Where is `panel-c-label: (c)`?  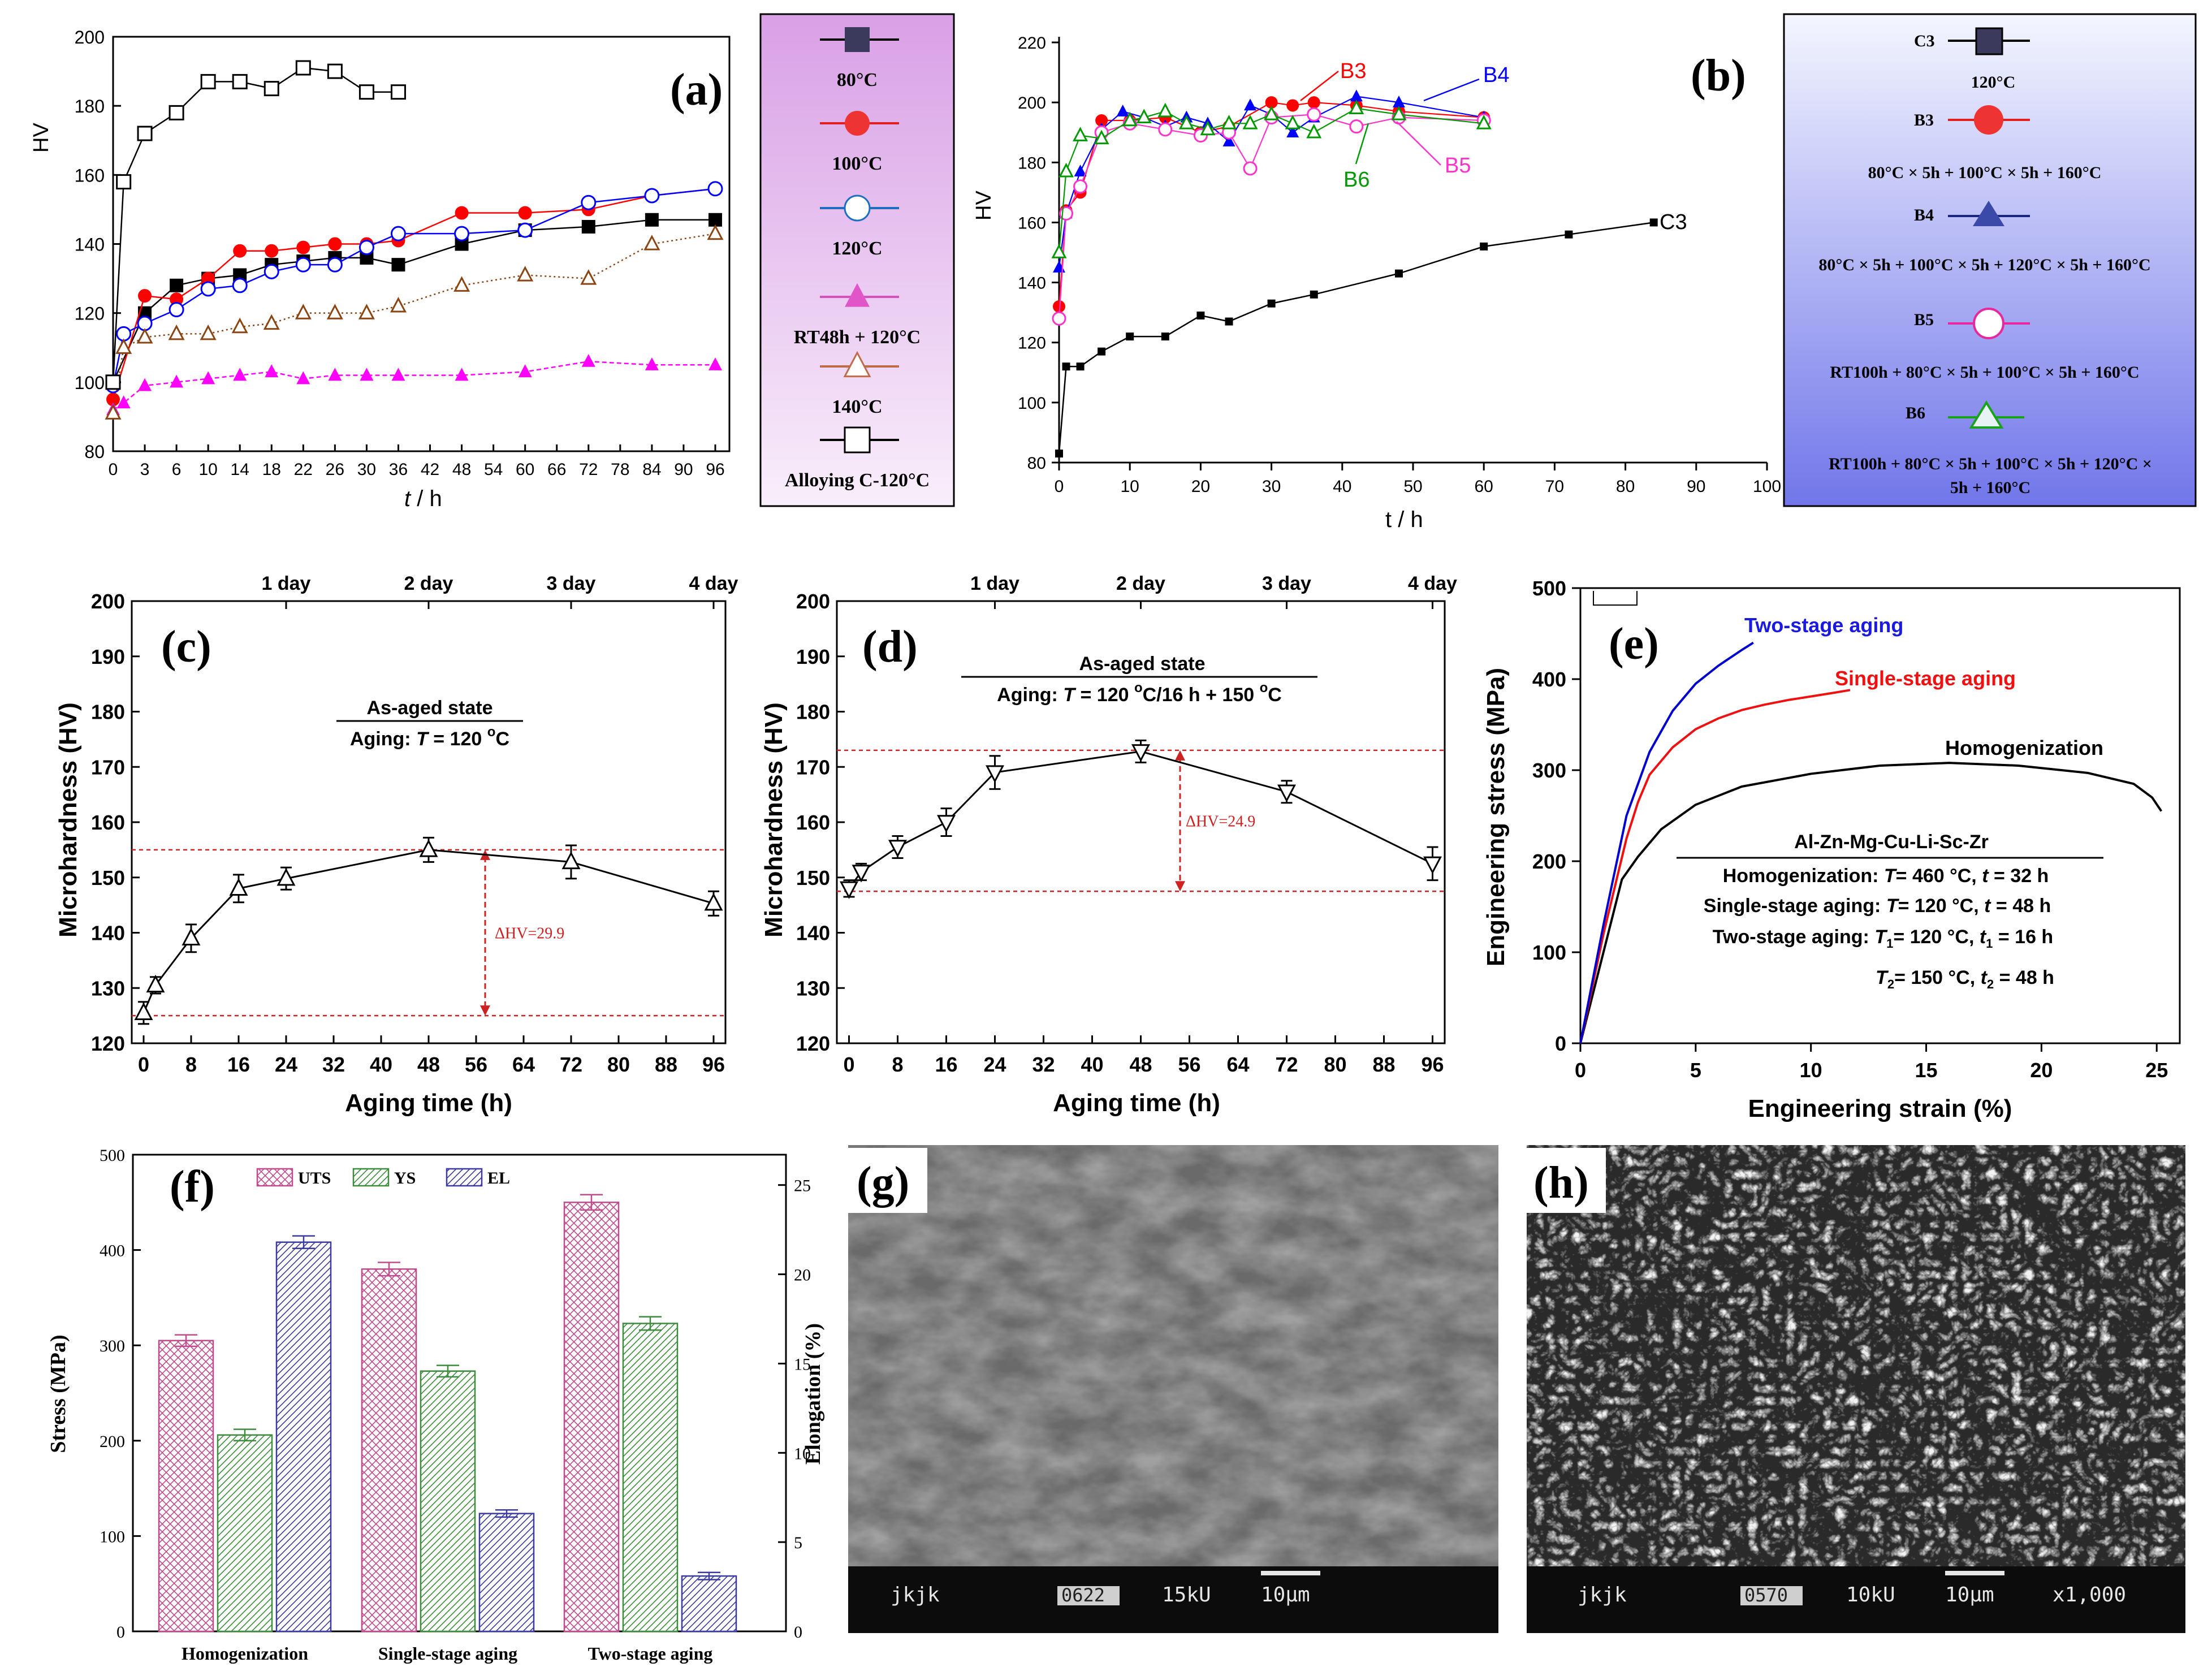 panel-c-label: (c) is located at coordinates (186, 647).